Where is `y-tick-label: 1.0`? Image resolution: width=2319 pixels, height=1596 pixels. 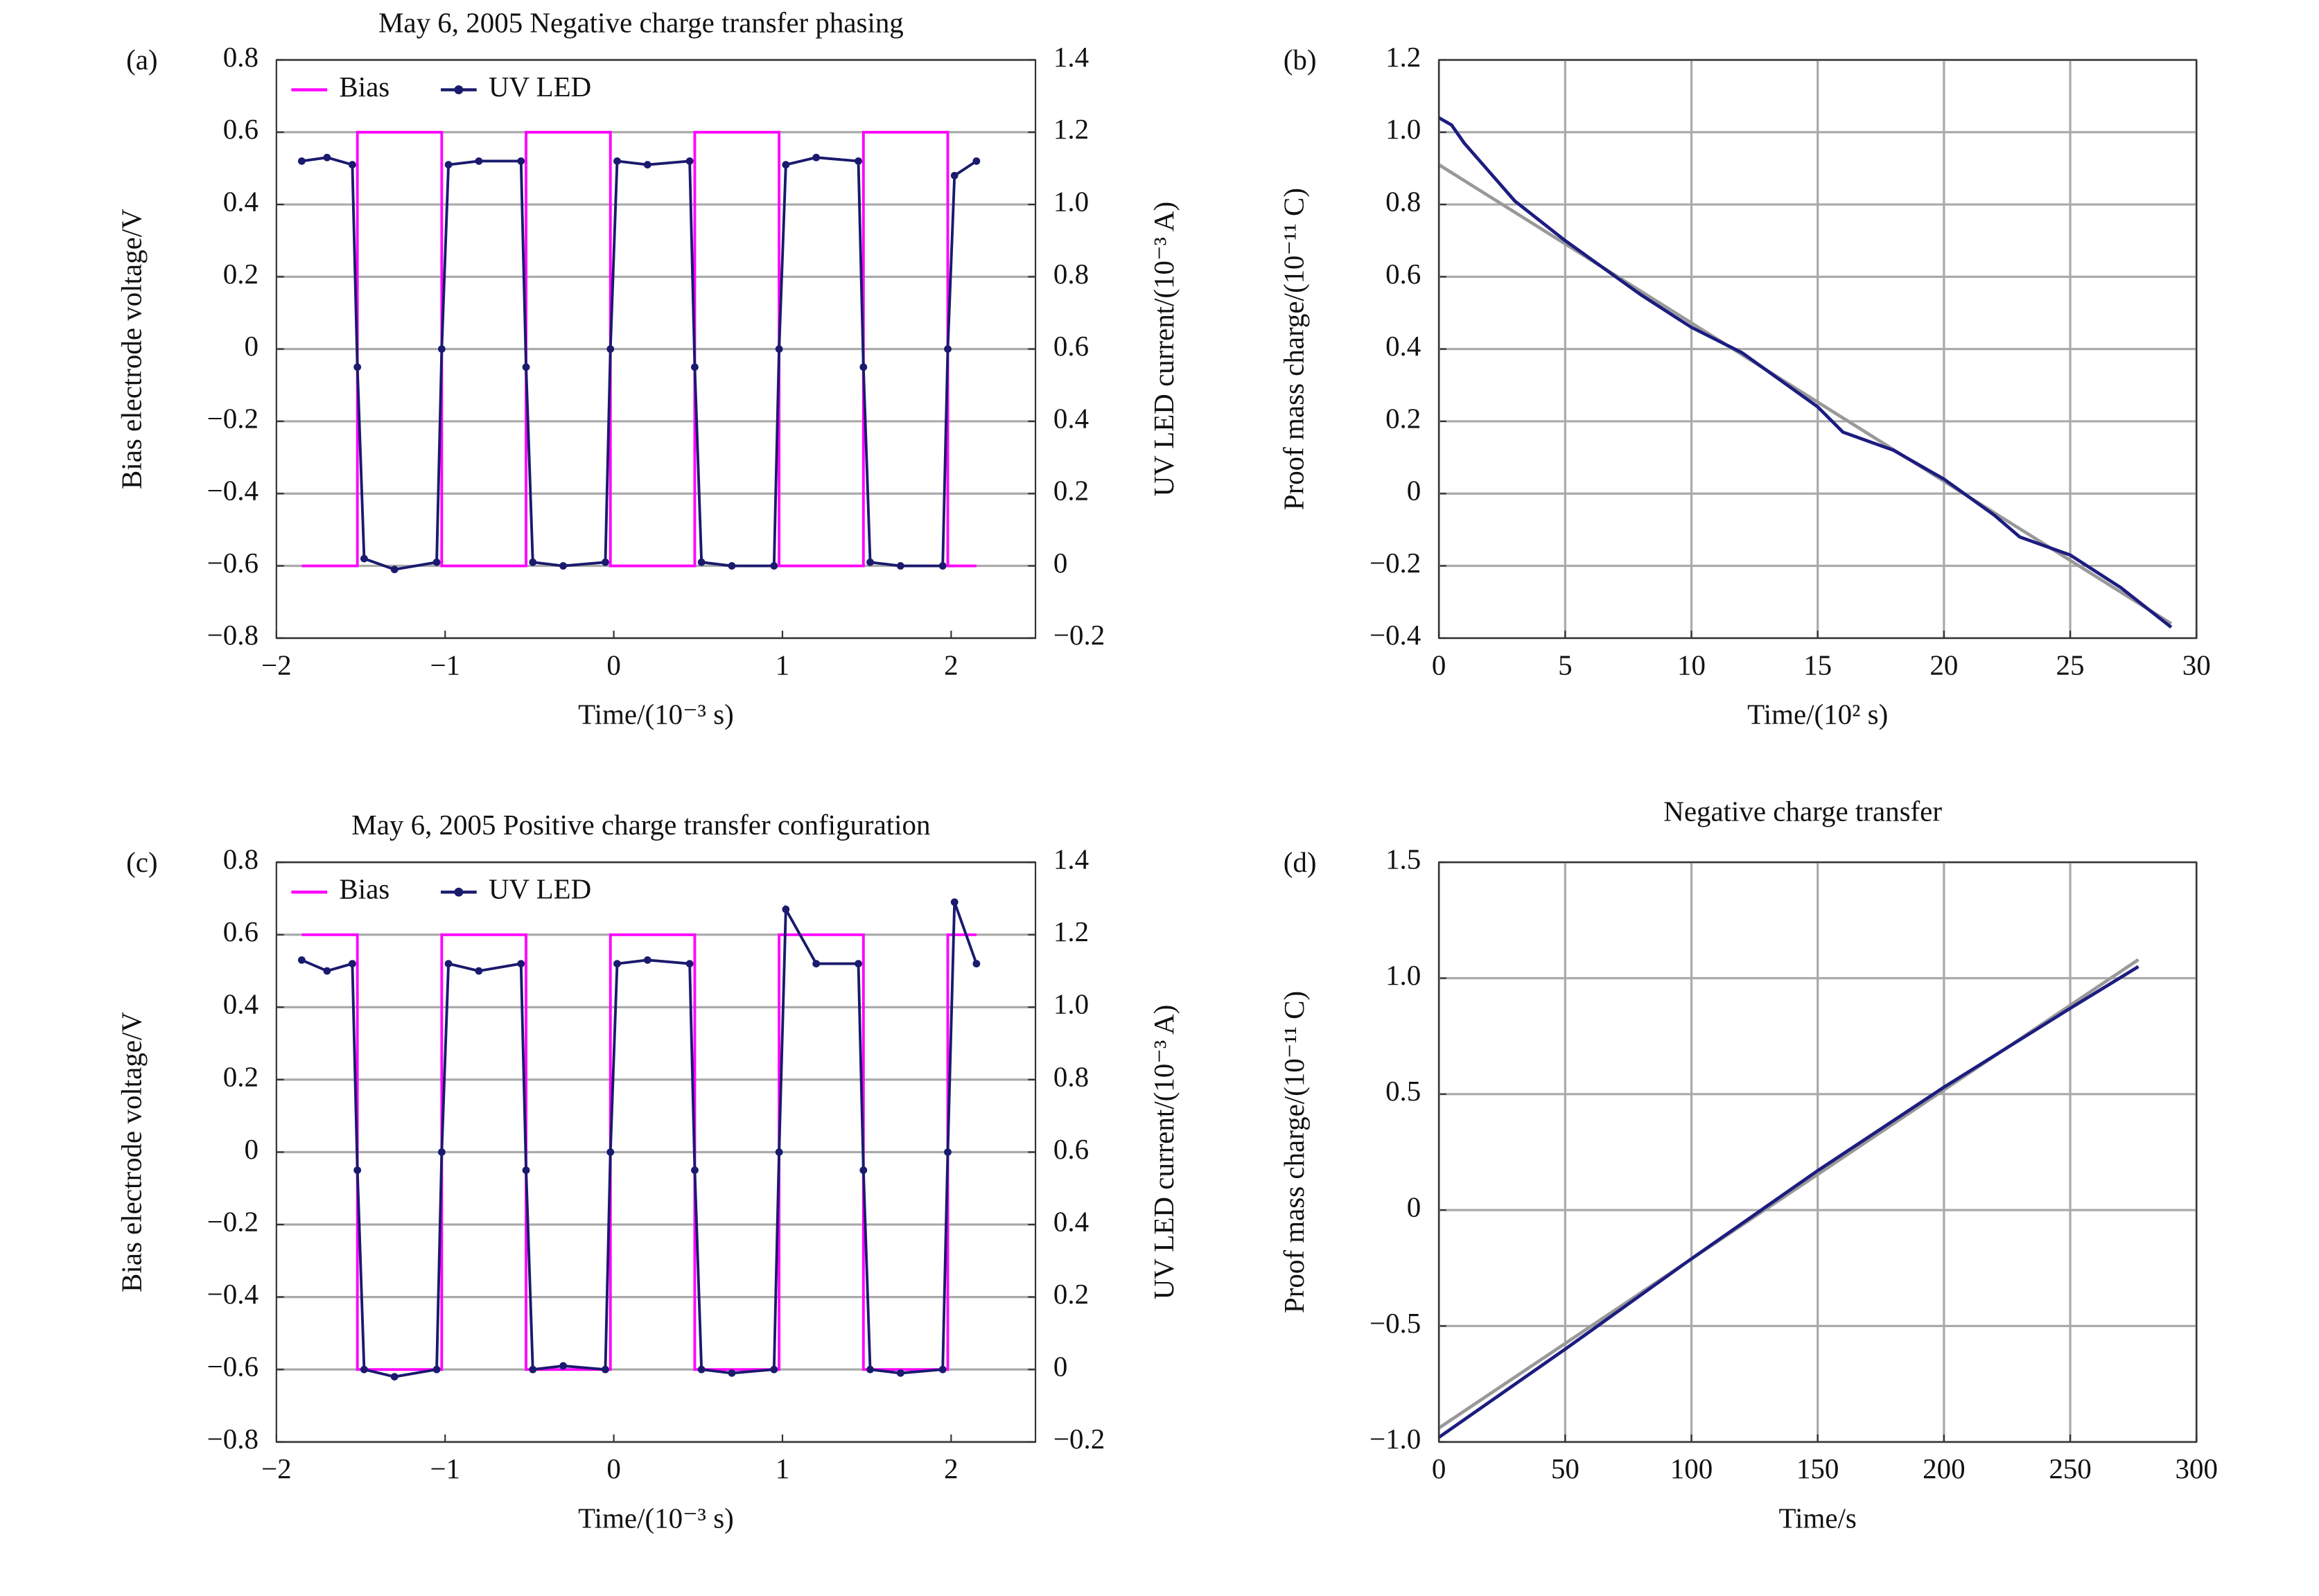 y-tick-label: 1.0 is located at coordinates (1403, 975).